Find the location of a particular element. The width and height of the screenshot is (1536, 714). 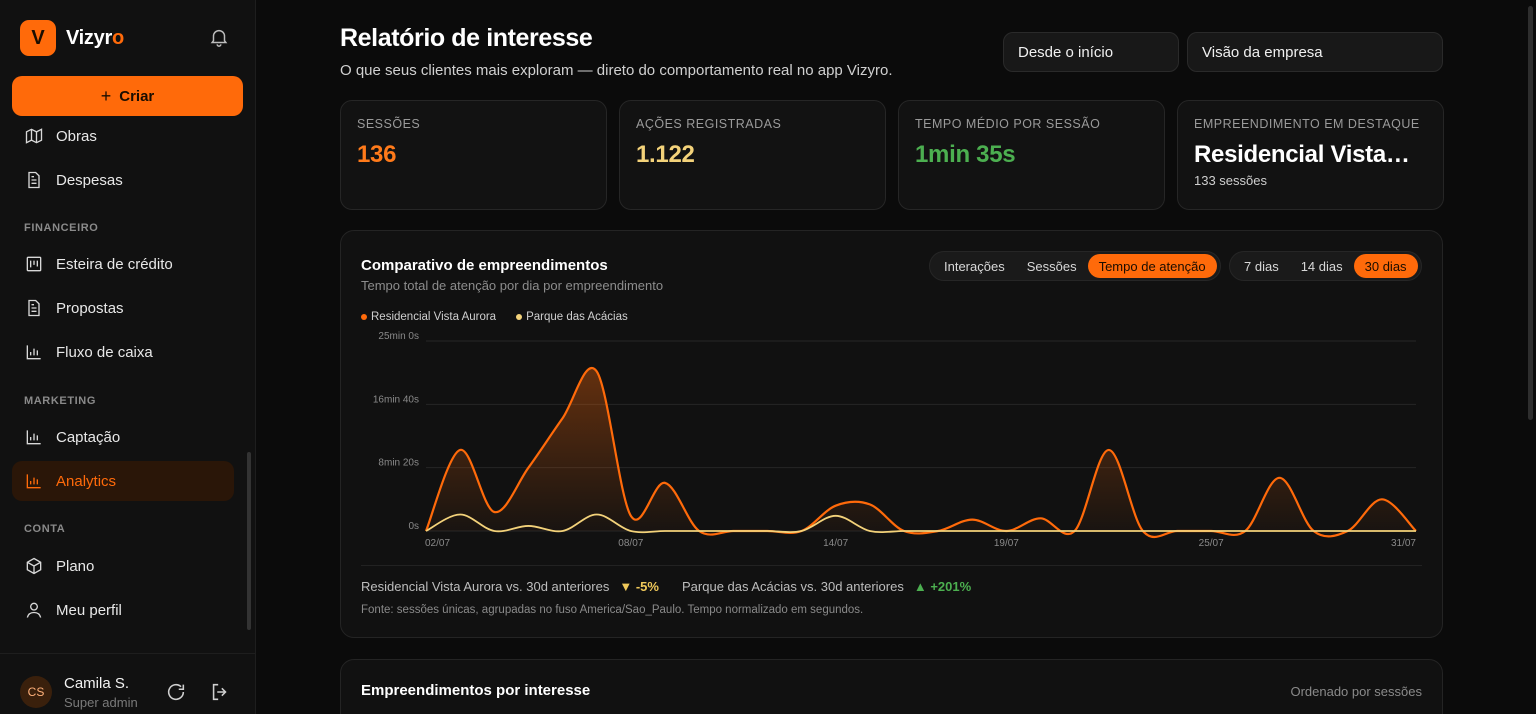

avatar: CS is located at coordinates (36, 692).